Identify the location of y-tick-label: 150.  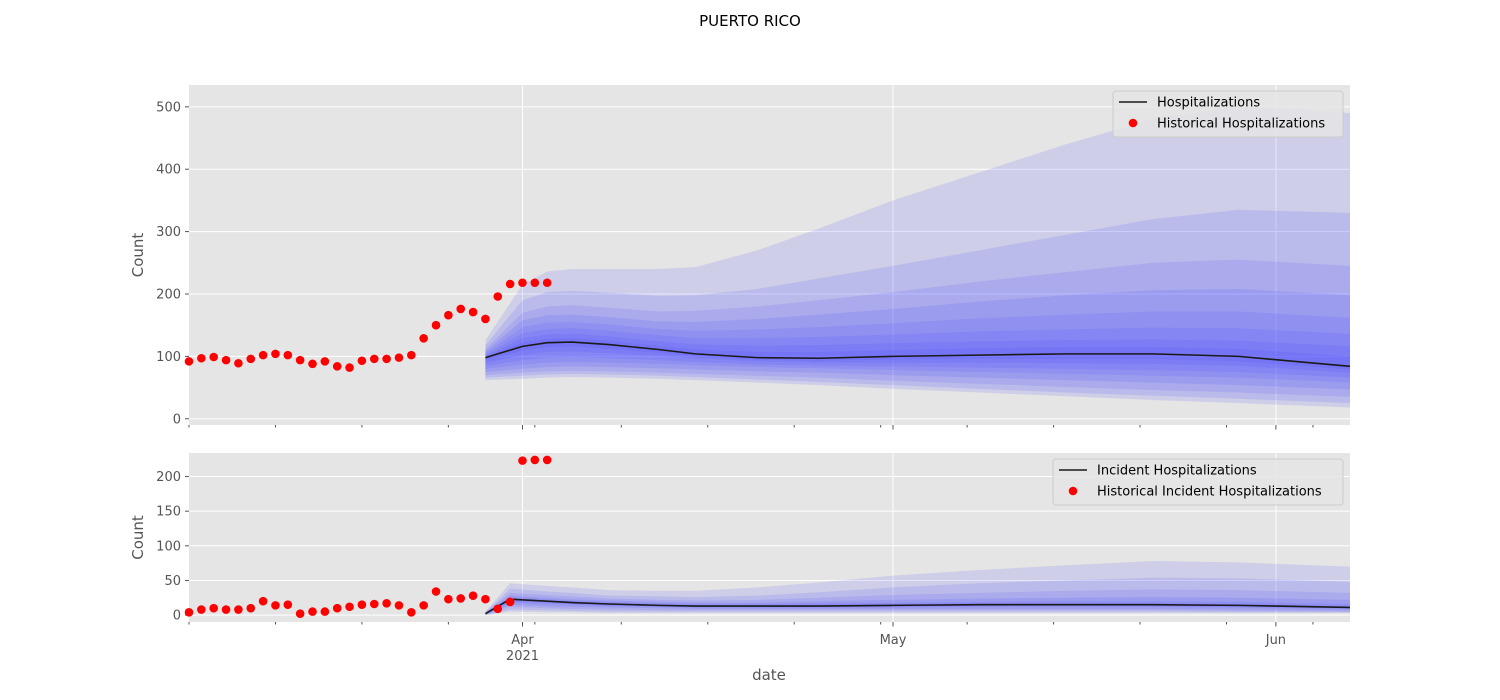
(168, 512).